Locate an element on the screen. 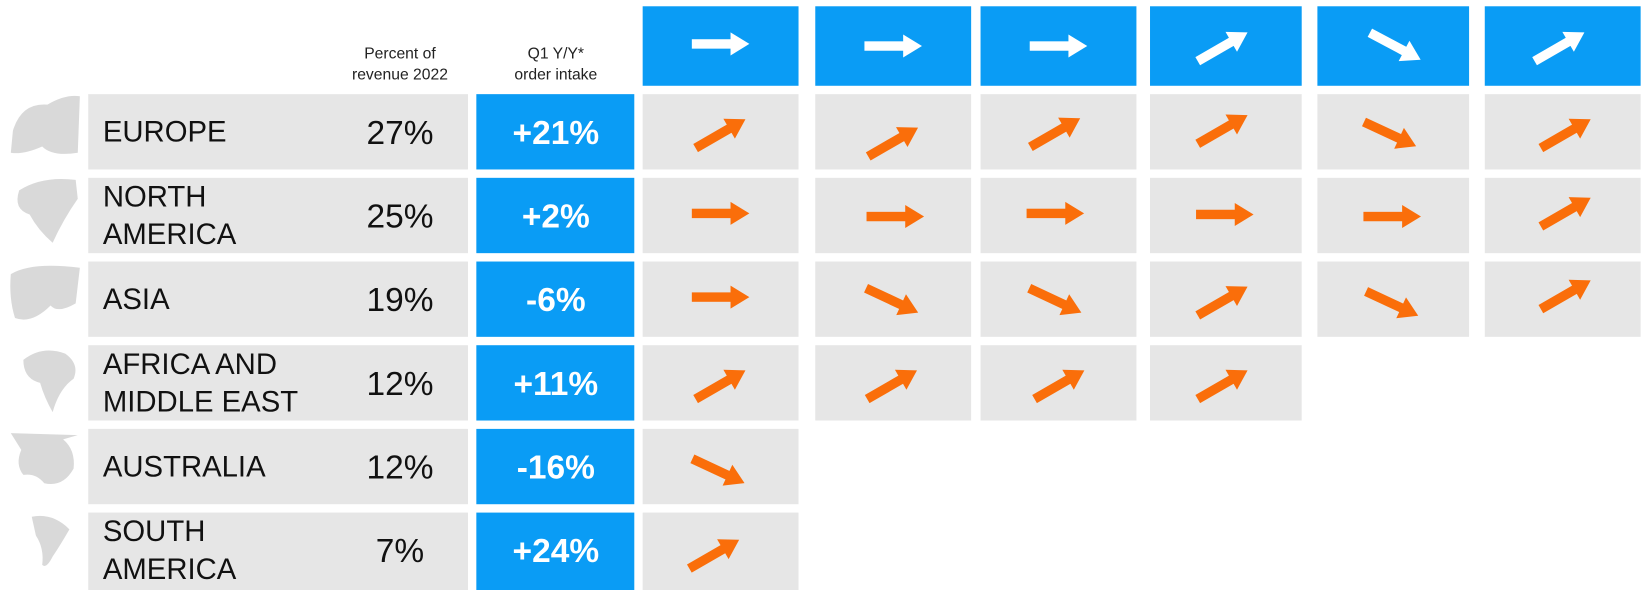  label: revenue 2022 is located at coordinates (400, 74).